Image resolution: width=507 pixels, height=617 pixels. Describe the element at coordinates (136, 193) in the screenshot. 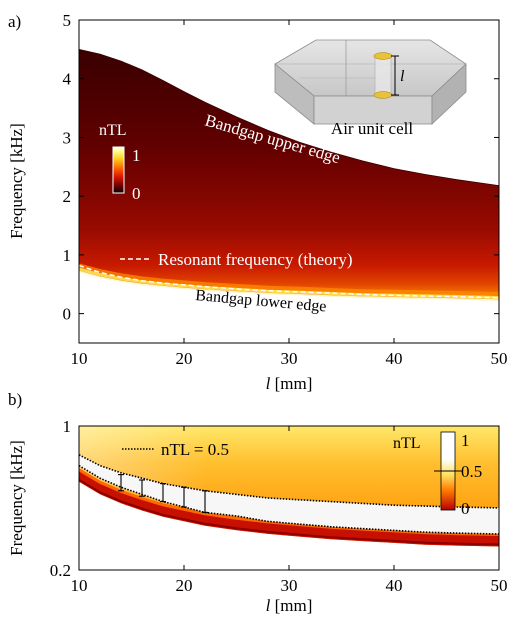

I see `panel-a-colorbar-tick-min: 0` at that location.